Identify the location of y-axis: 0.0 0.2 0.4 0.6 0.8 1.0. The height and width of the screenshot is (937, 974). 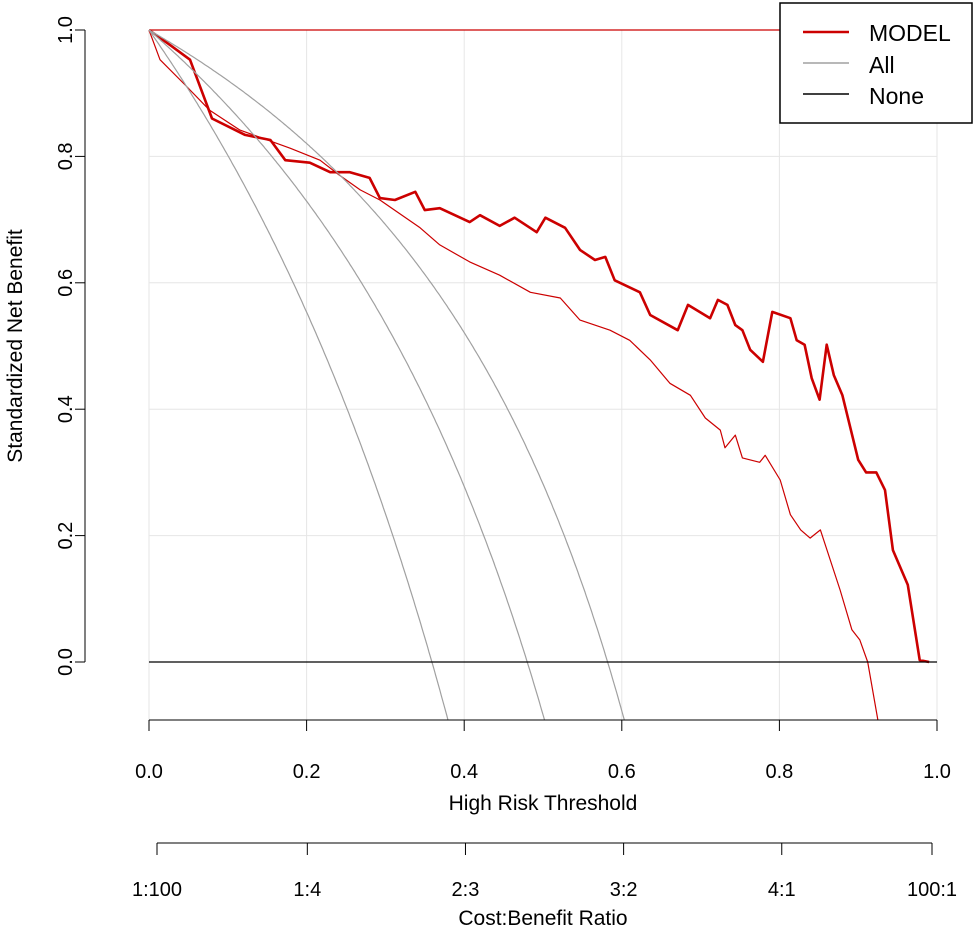
(70, 346).